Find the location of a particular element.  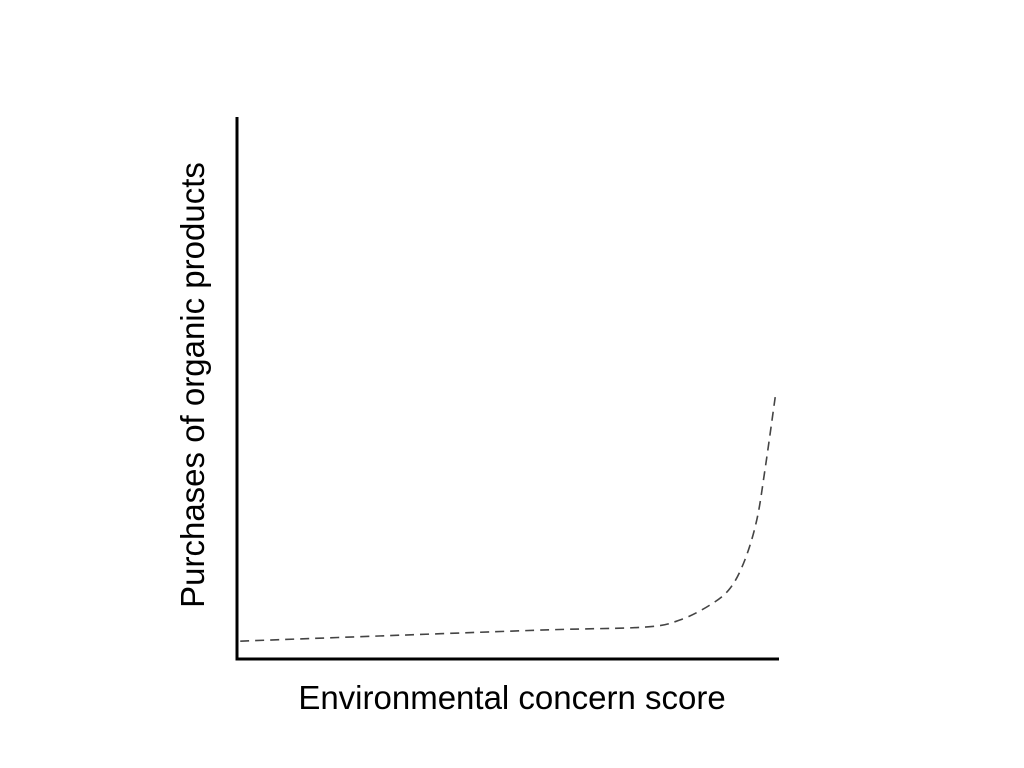

x-axis-label: Environmental concern score is located at coordinates (511, 697).